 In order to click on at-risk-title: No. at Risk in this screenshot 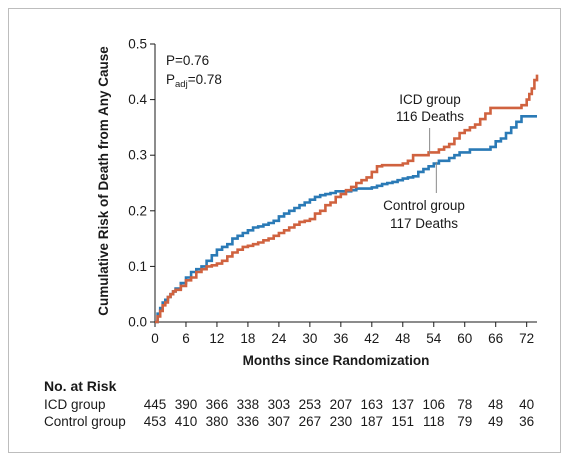, I will do `click(80, 386)`.